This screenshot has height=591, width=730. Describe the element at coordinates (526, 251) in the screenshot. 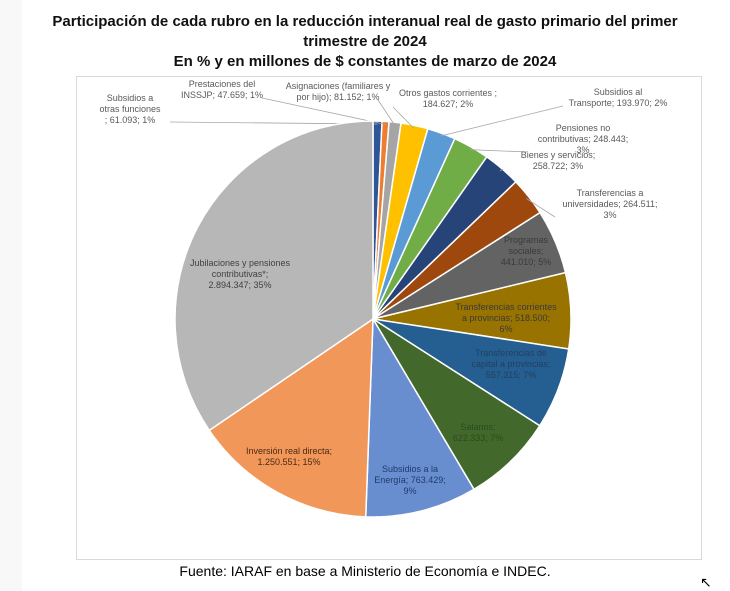

I see `slice-label-9: Programas sociales; 441.010; 5%` at that location.